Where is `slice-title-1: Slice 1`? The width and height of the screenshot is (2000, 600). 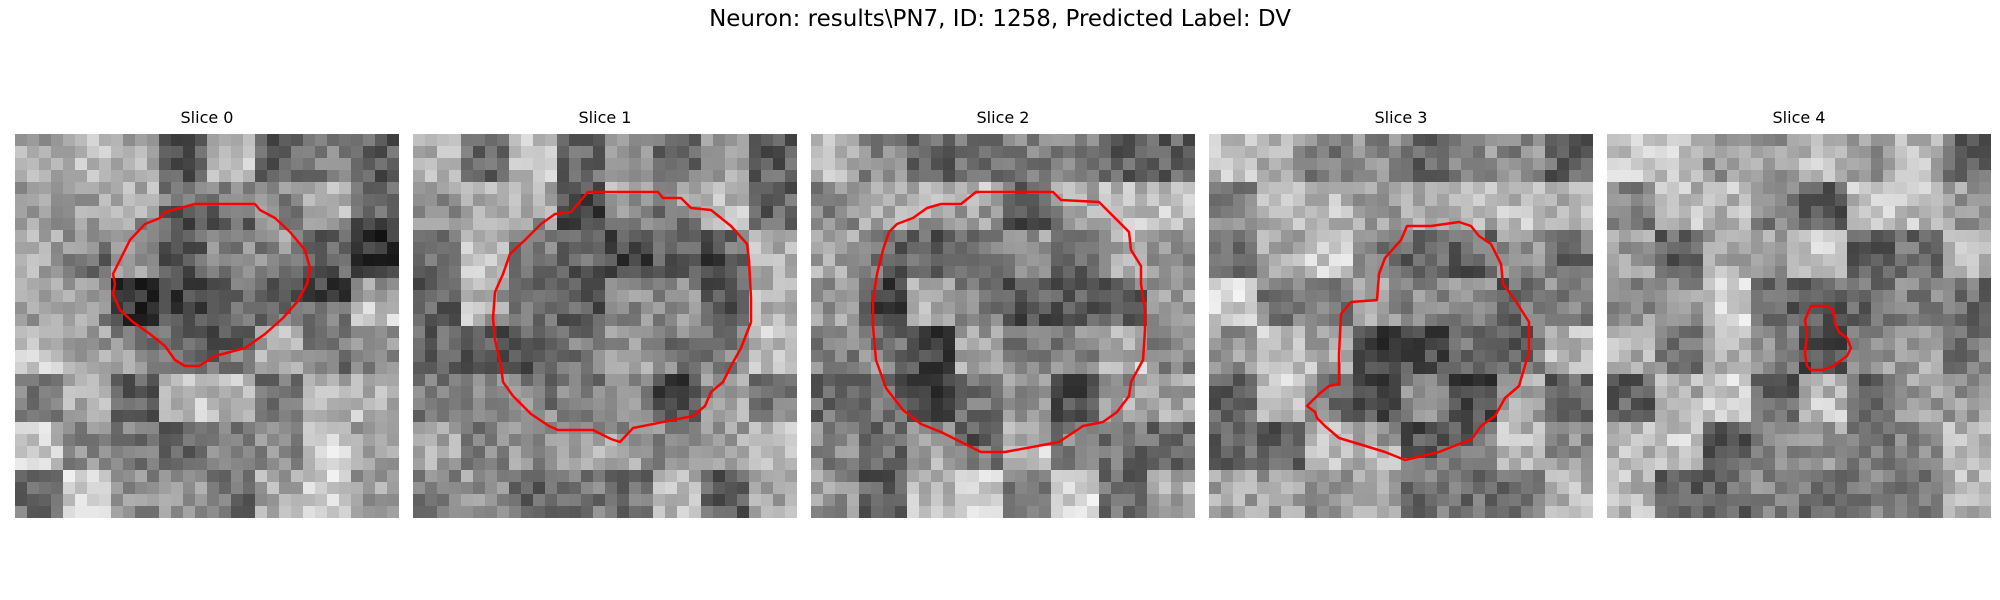 slice-title-1: Slice 1 is located at coordinates (605, 117).